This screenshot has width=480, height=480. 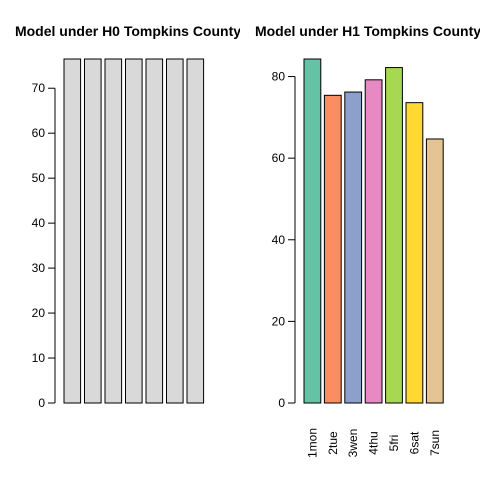 What do you see at coordinates (279, 321) in the screenshot?
I see `h1-y-tick-label-1: 20` at bounding box center [279, 321].